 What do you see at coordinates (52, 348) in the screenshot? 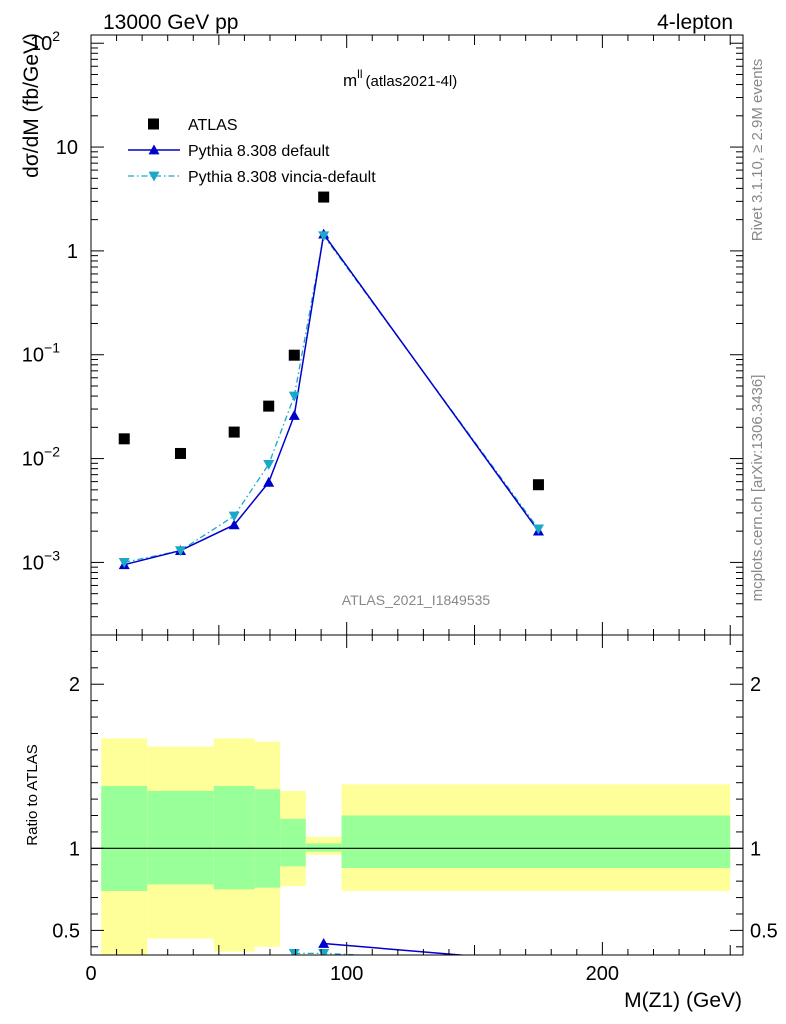
I see `y-tick-label-exponent: −1` at bounding box center [52, 348].